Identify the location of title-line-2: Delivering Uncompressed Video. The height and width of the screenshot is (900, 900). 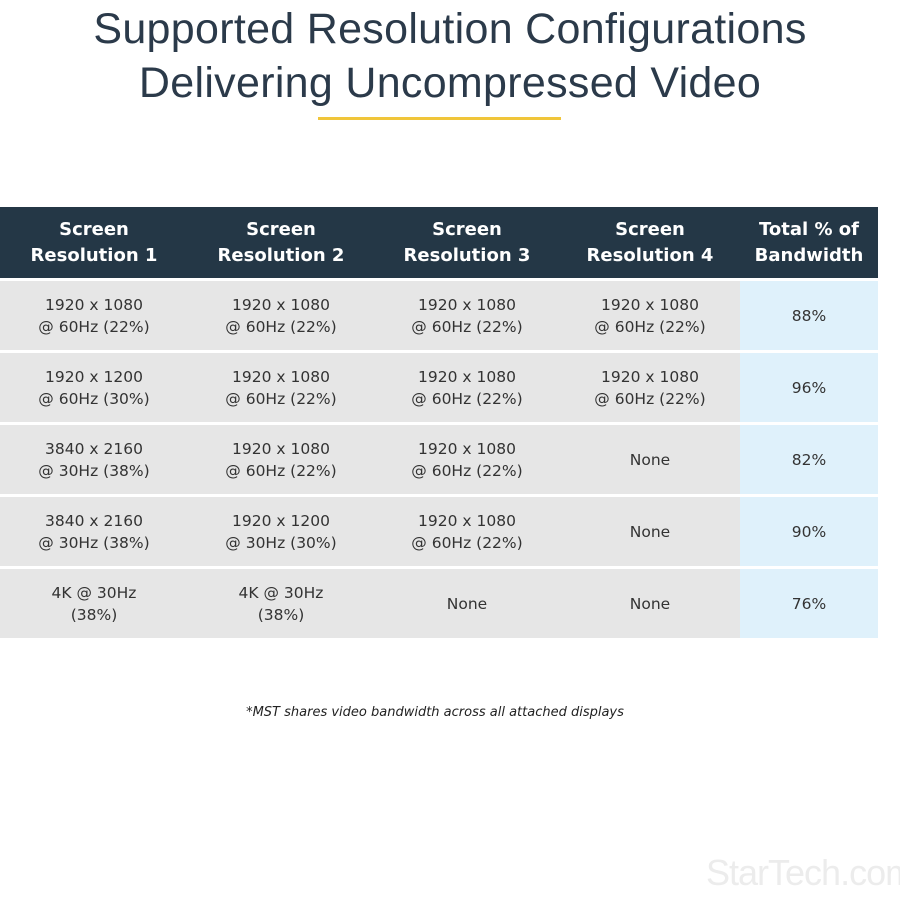
(450, 83).